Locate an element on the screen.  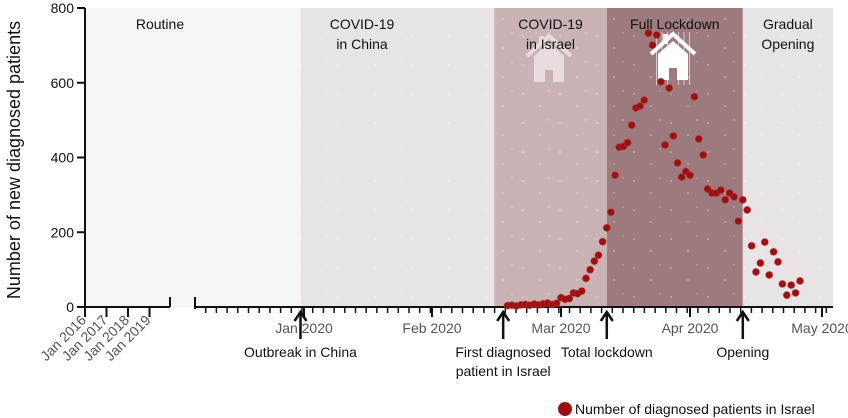
annotation: Opening is located at coordinates (742, 334).